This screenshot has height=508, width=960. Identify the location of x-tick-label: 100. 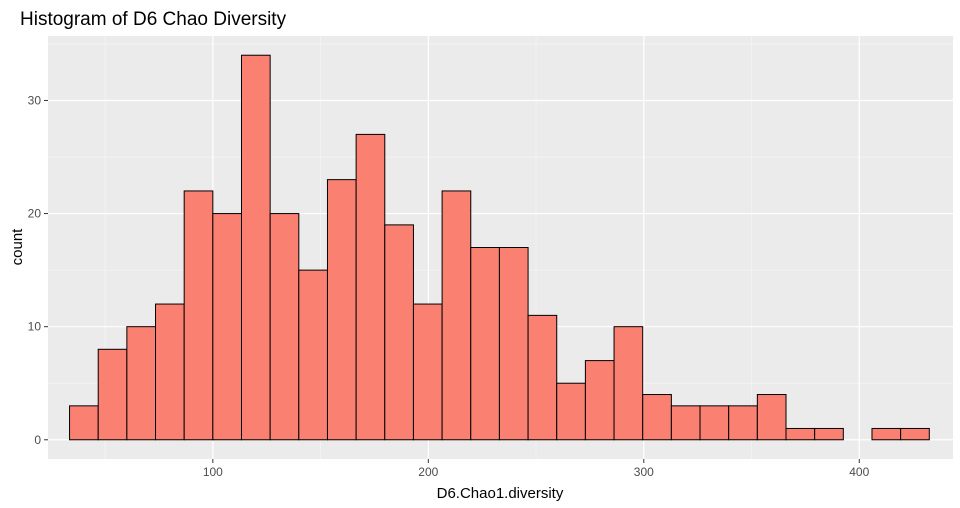
(213, 472).